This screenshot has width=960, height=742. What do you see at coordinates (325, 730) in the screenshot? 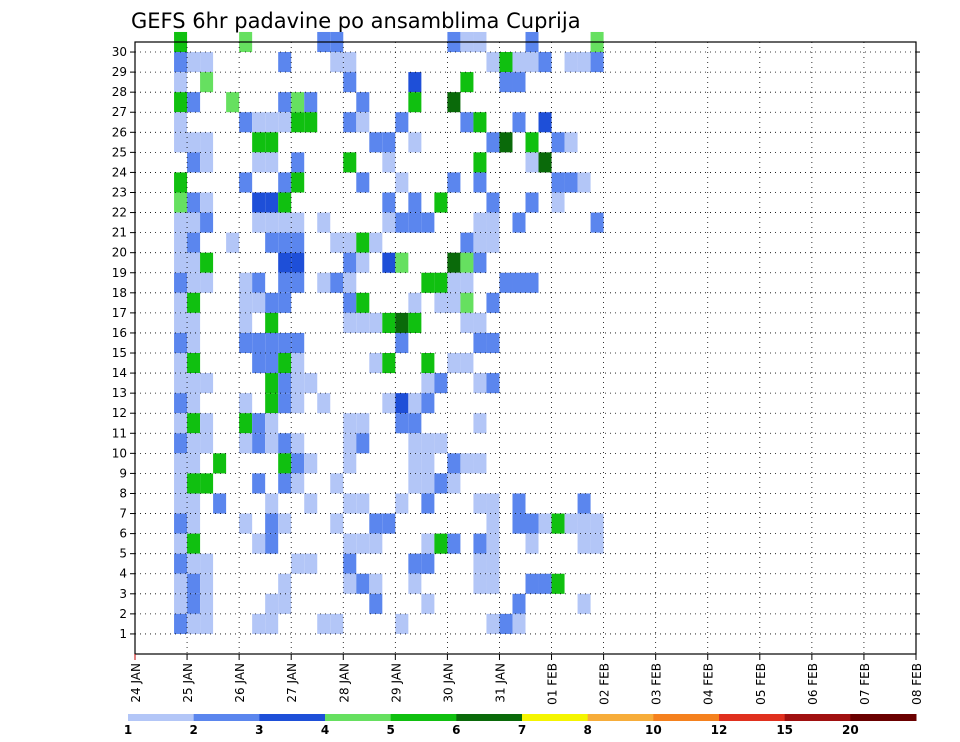
I see `colorbar-label: 4` at bounding box center [325, 730].